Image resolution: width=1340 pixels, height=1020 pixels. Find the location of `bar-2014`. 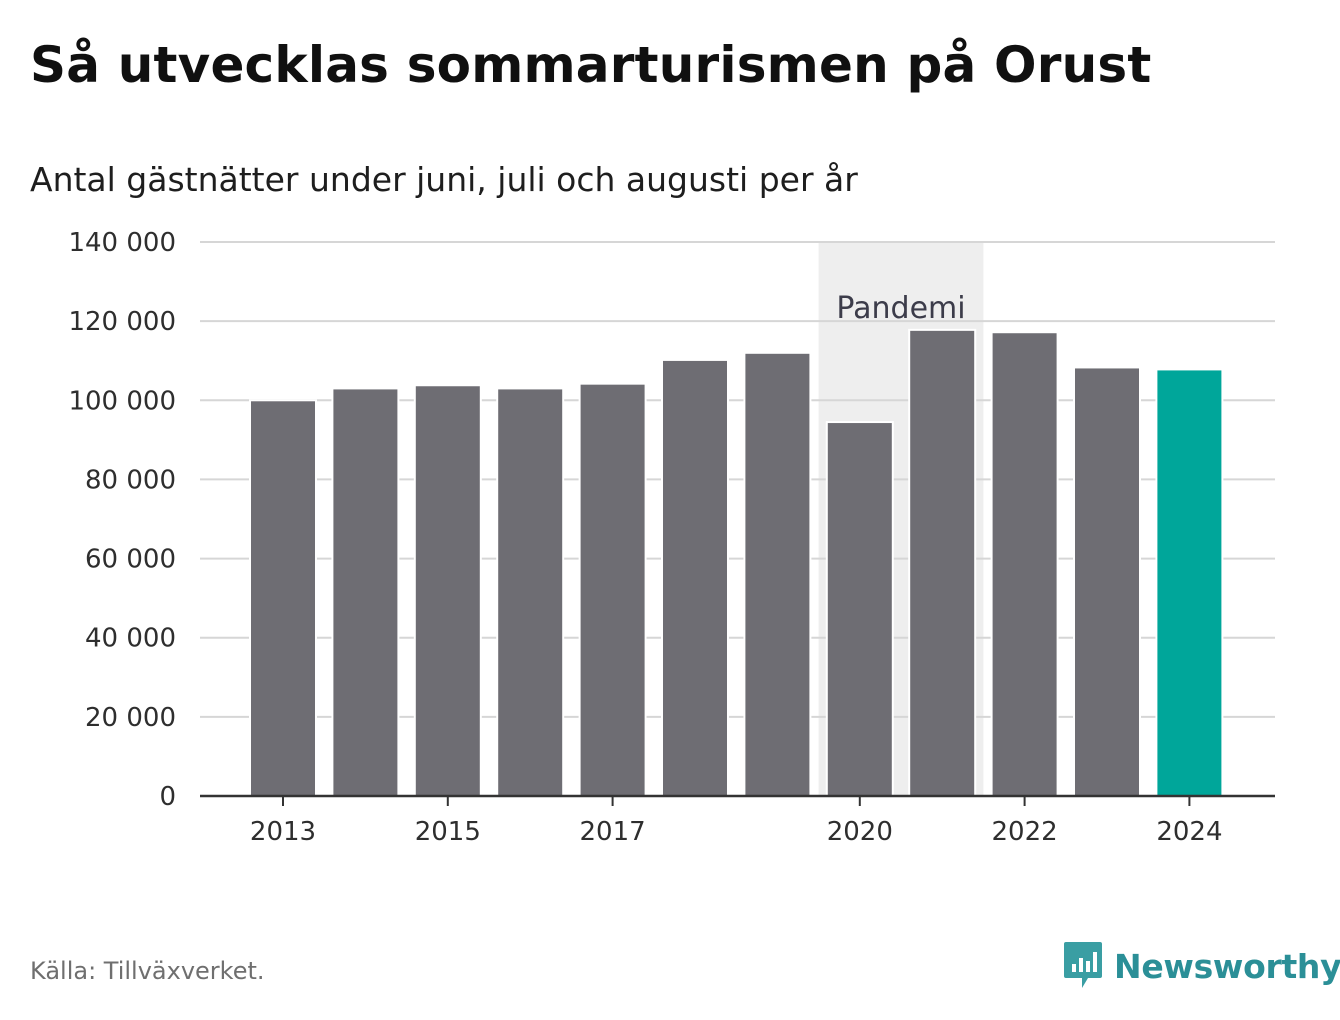

bar-2014 is located at coordinates (365, 592).